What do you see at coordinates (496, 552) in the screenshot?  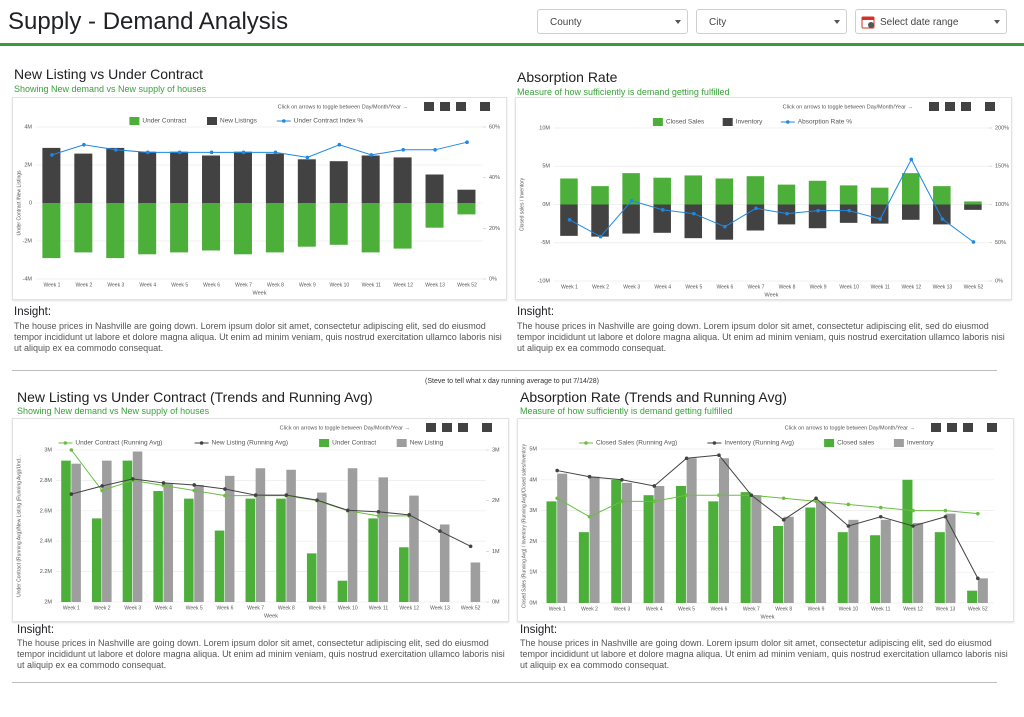 I see `y2-tick-label: 1M` at bounding box center [496, 552].